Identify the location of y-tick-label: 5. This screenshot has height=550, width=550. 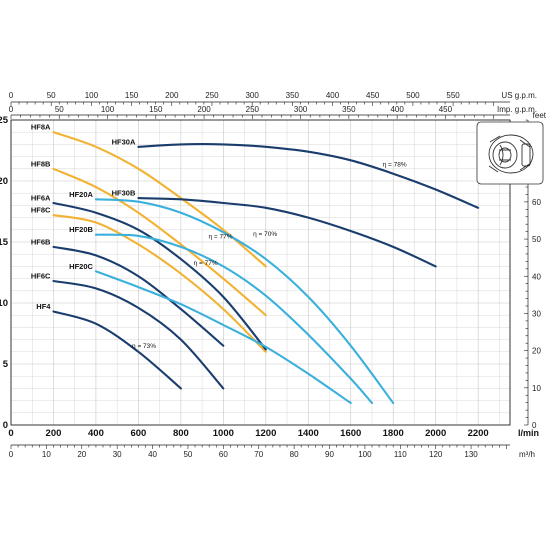
(6, 364).